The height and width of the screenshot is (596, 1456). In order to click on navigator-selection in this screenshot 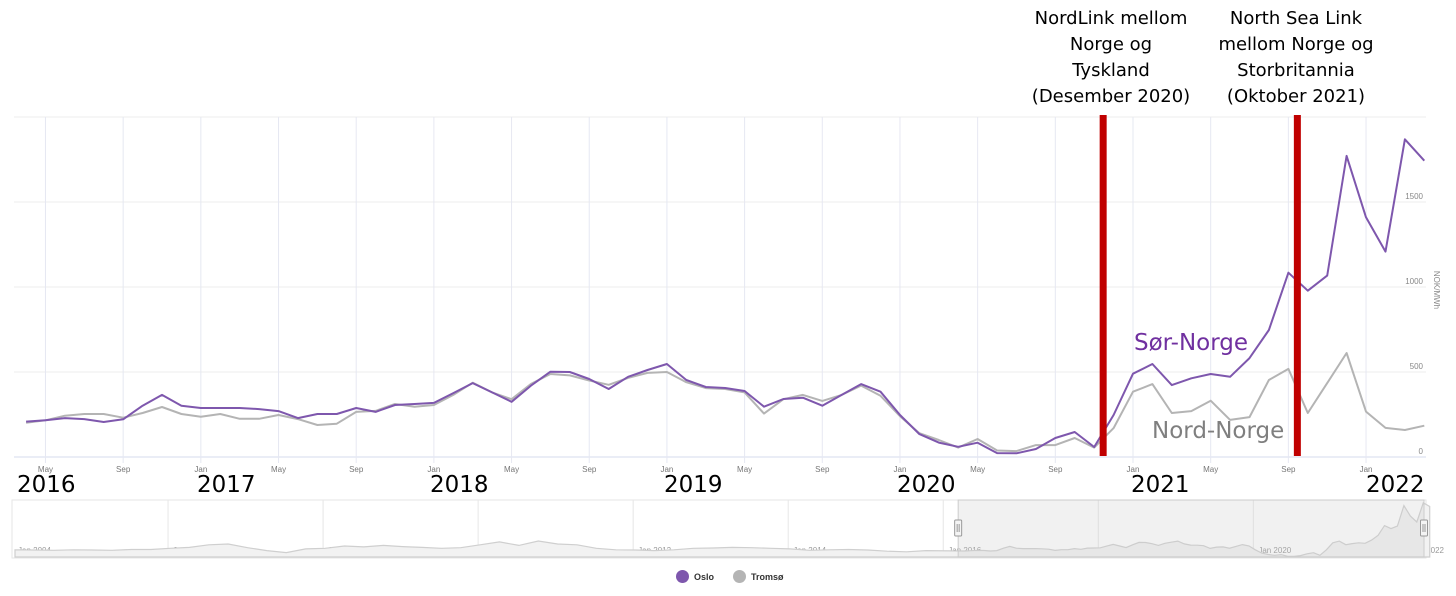, I will do `click(1191, 528)`.